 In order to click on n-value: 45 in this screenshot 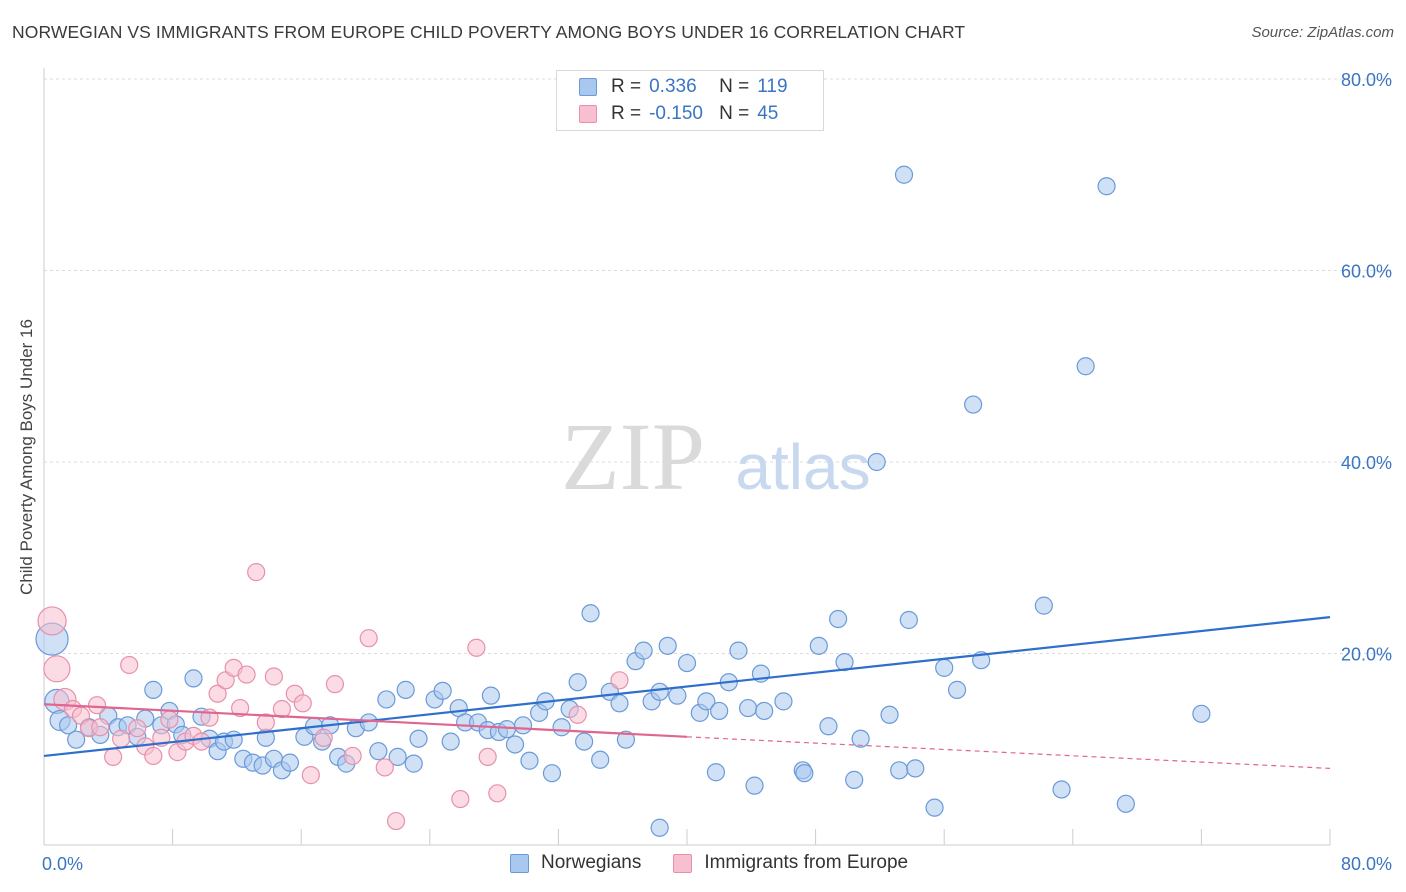, I will do `click(768, 113)`.